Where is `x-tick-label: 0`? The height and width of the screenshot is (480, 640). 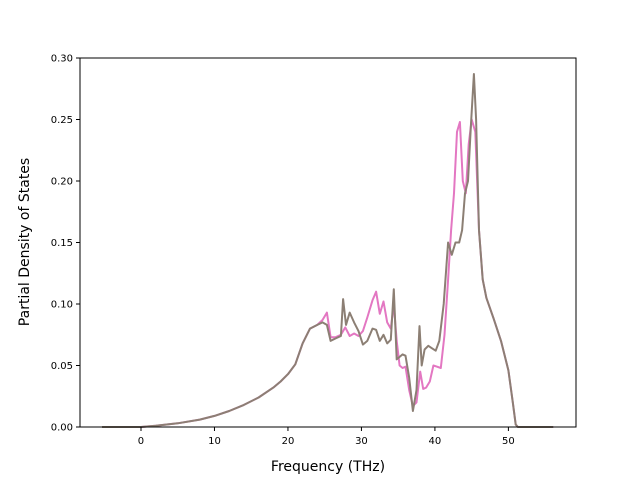
x-tick-label: 0 is located at coordinates (141, 441).